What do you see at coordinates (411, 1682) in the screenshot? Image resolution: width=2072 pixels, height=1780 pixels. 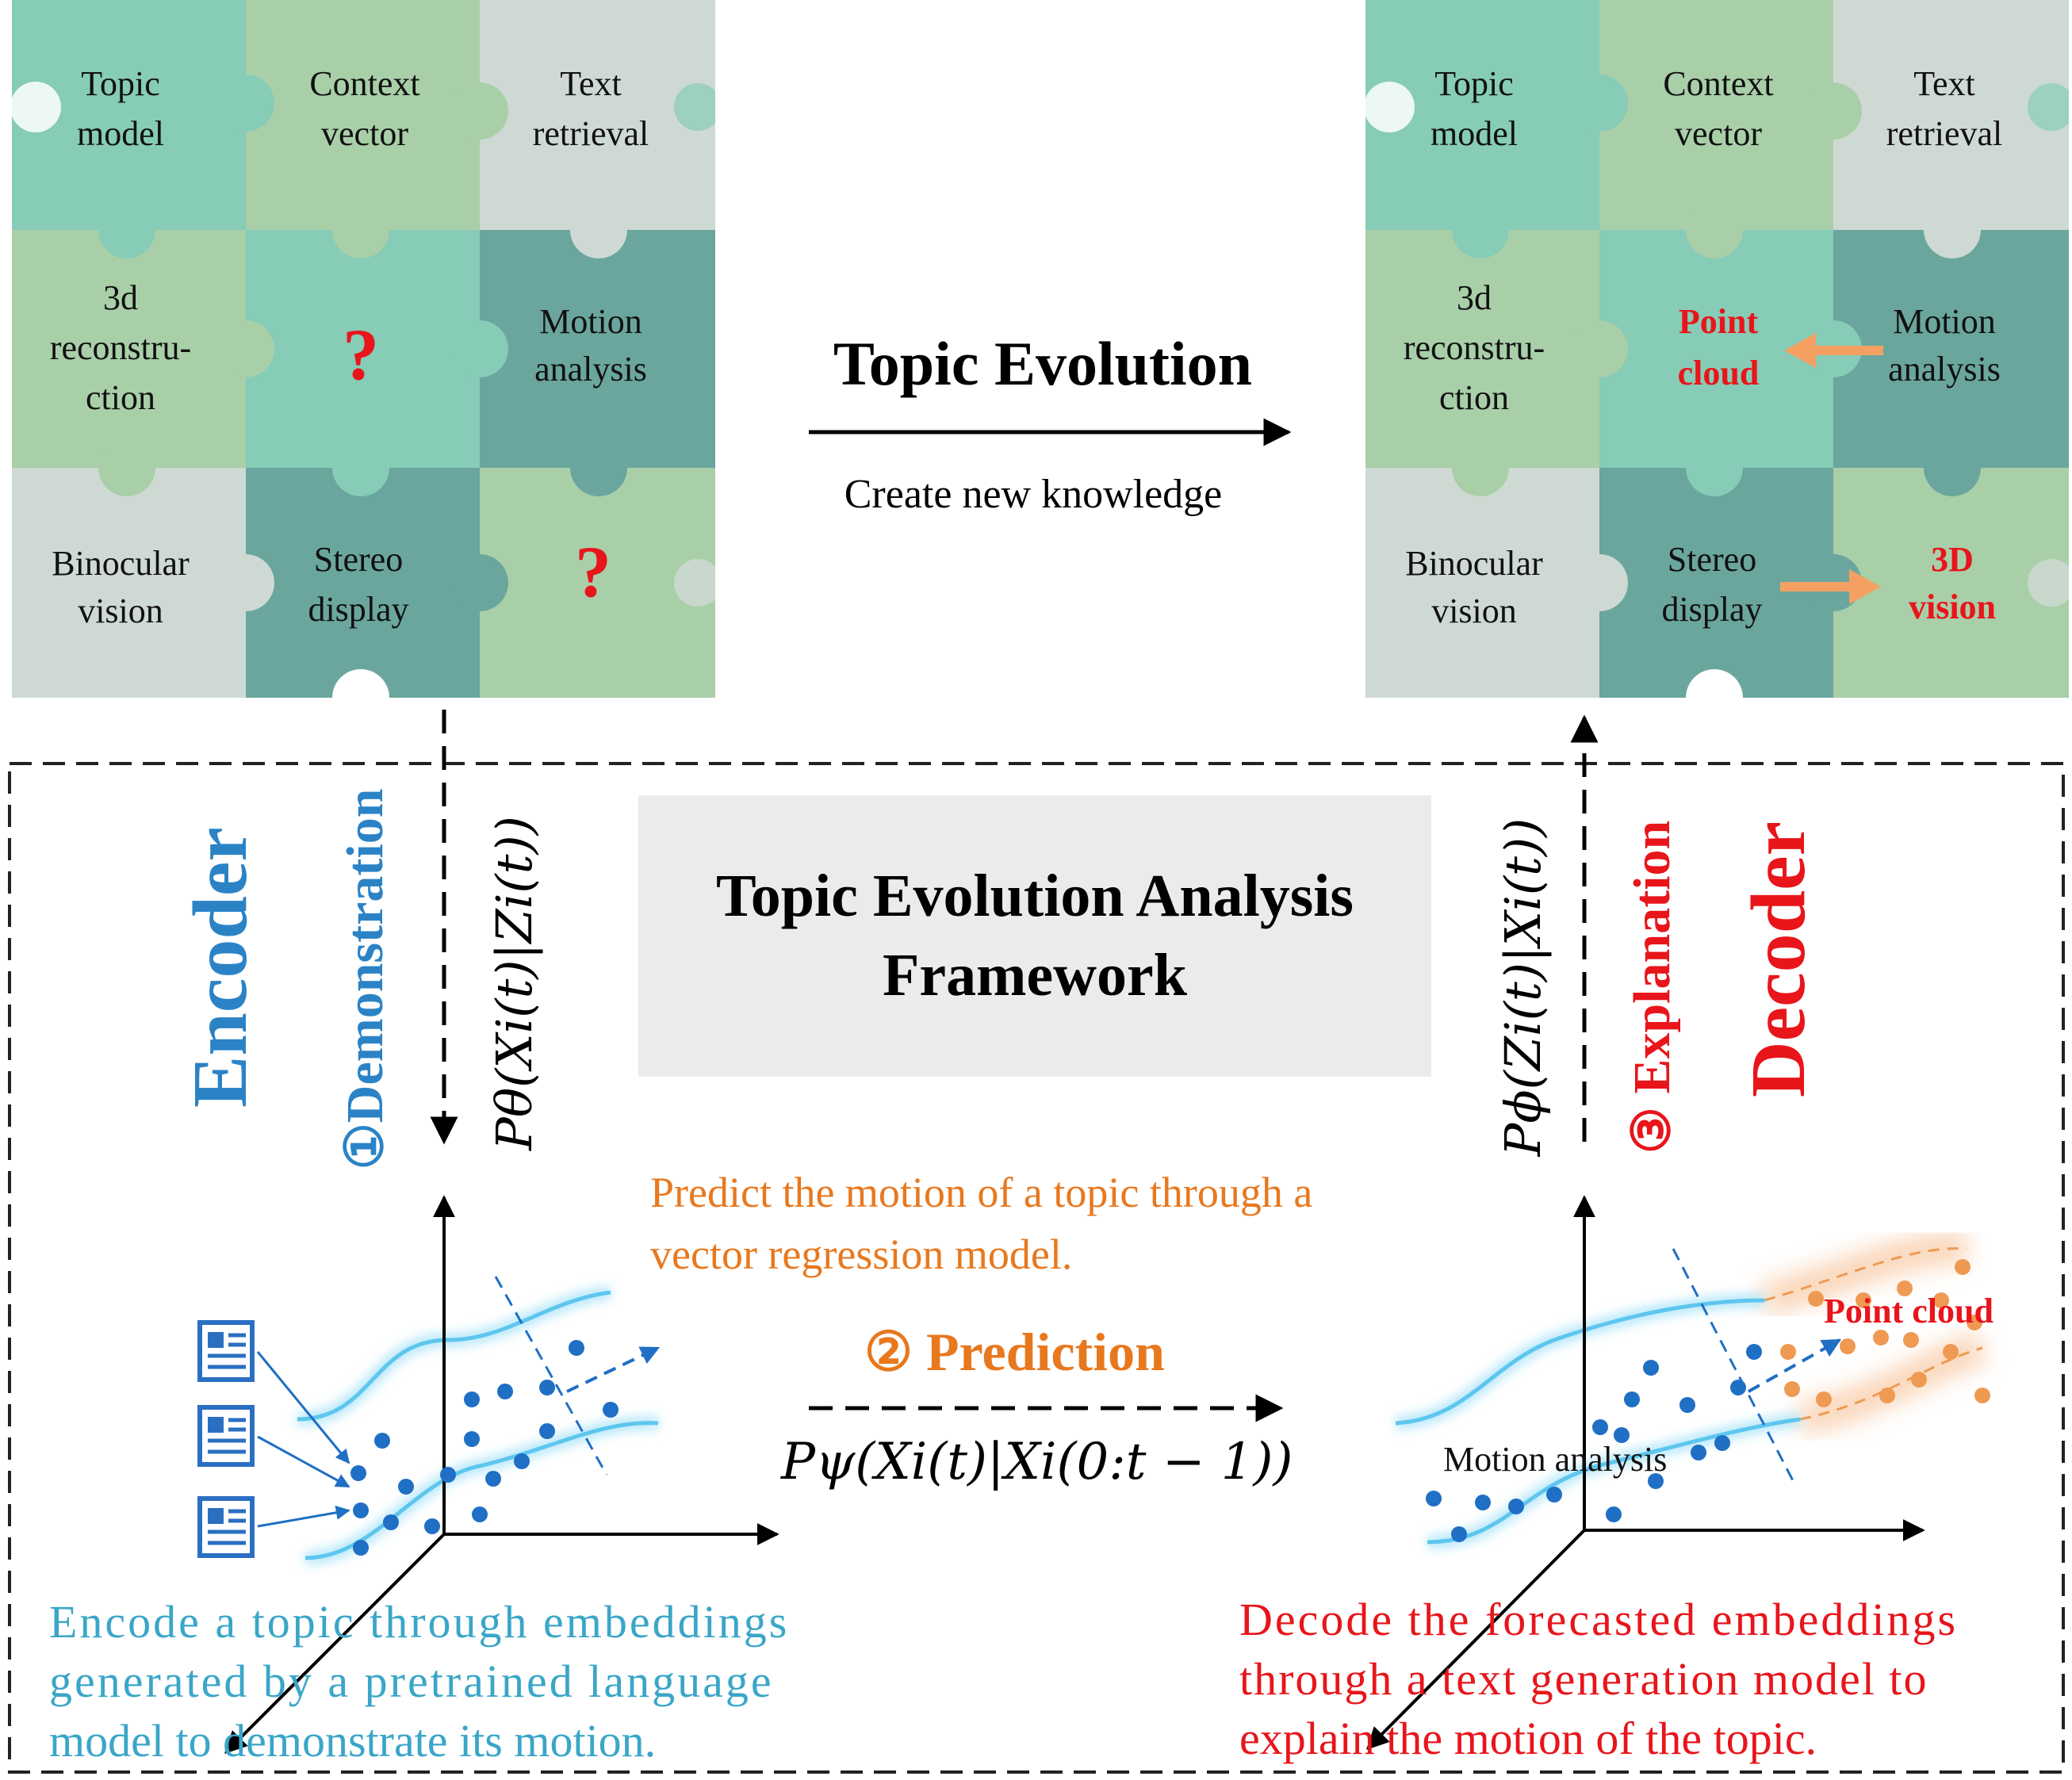 I see `encoder-description-line2: generated by a pretrained language` at bounding box center [411, 1682].